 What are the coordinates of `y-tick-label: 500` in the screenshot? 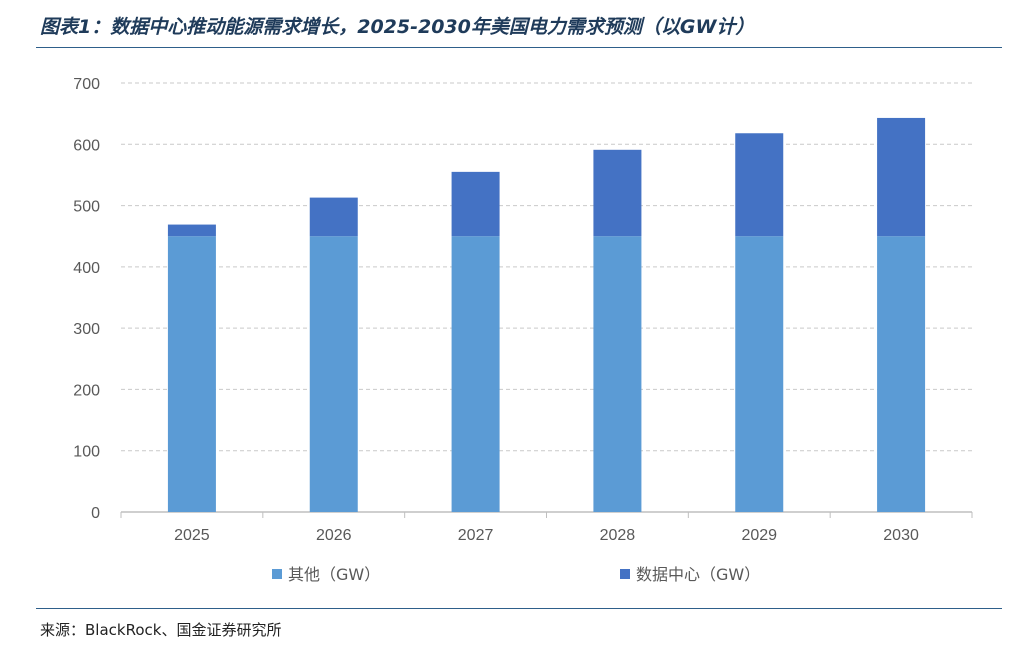 It's located at (86, 207).